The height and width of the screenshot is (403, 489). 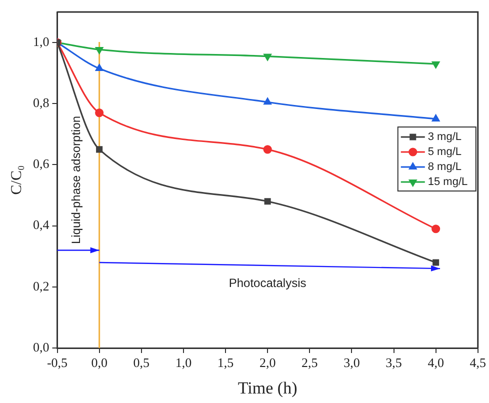 I want to click on legend-label: 15 mg/L, so click(x=448, y=182).